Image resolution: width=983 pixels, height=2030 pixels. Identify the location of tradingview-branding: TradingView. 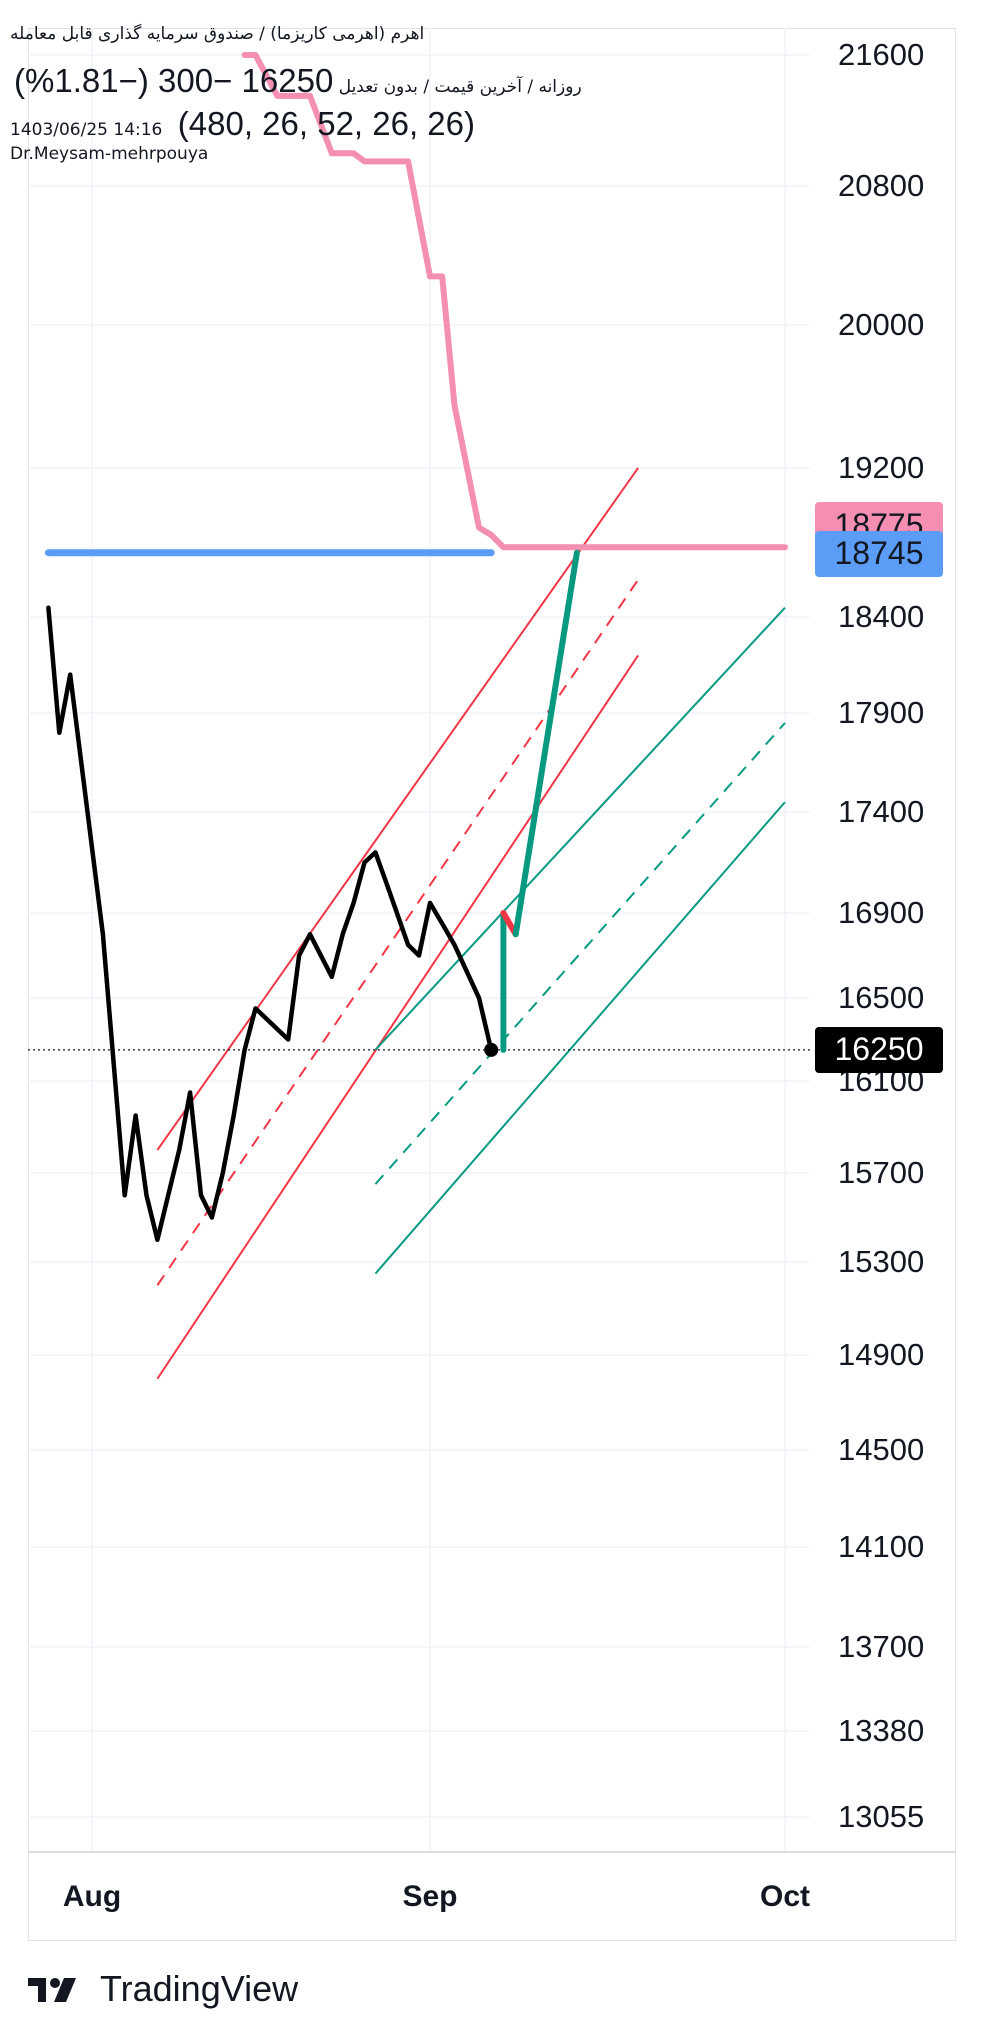
(163, 1989).